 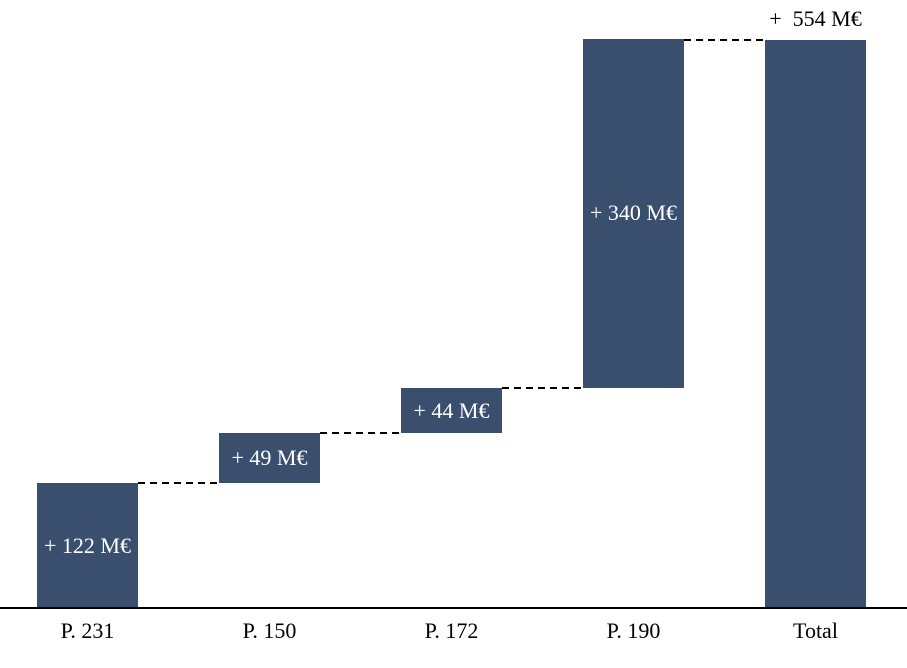 What do you see at coordinates (815, 18) in the screenshot?
I see `total-value-label: + 554 M€` at bounding box center [815, 18].